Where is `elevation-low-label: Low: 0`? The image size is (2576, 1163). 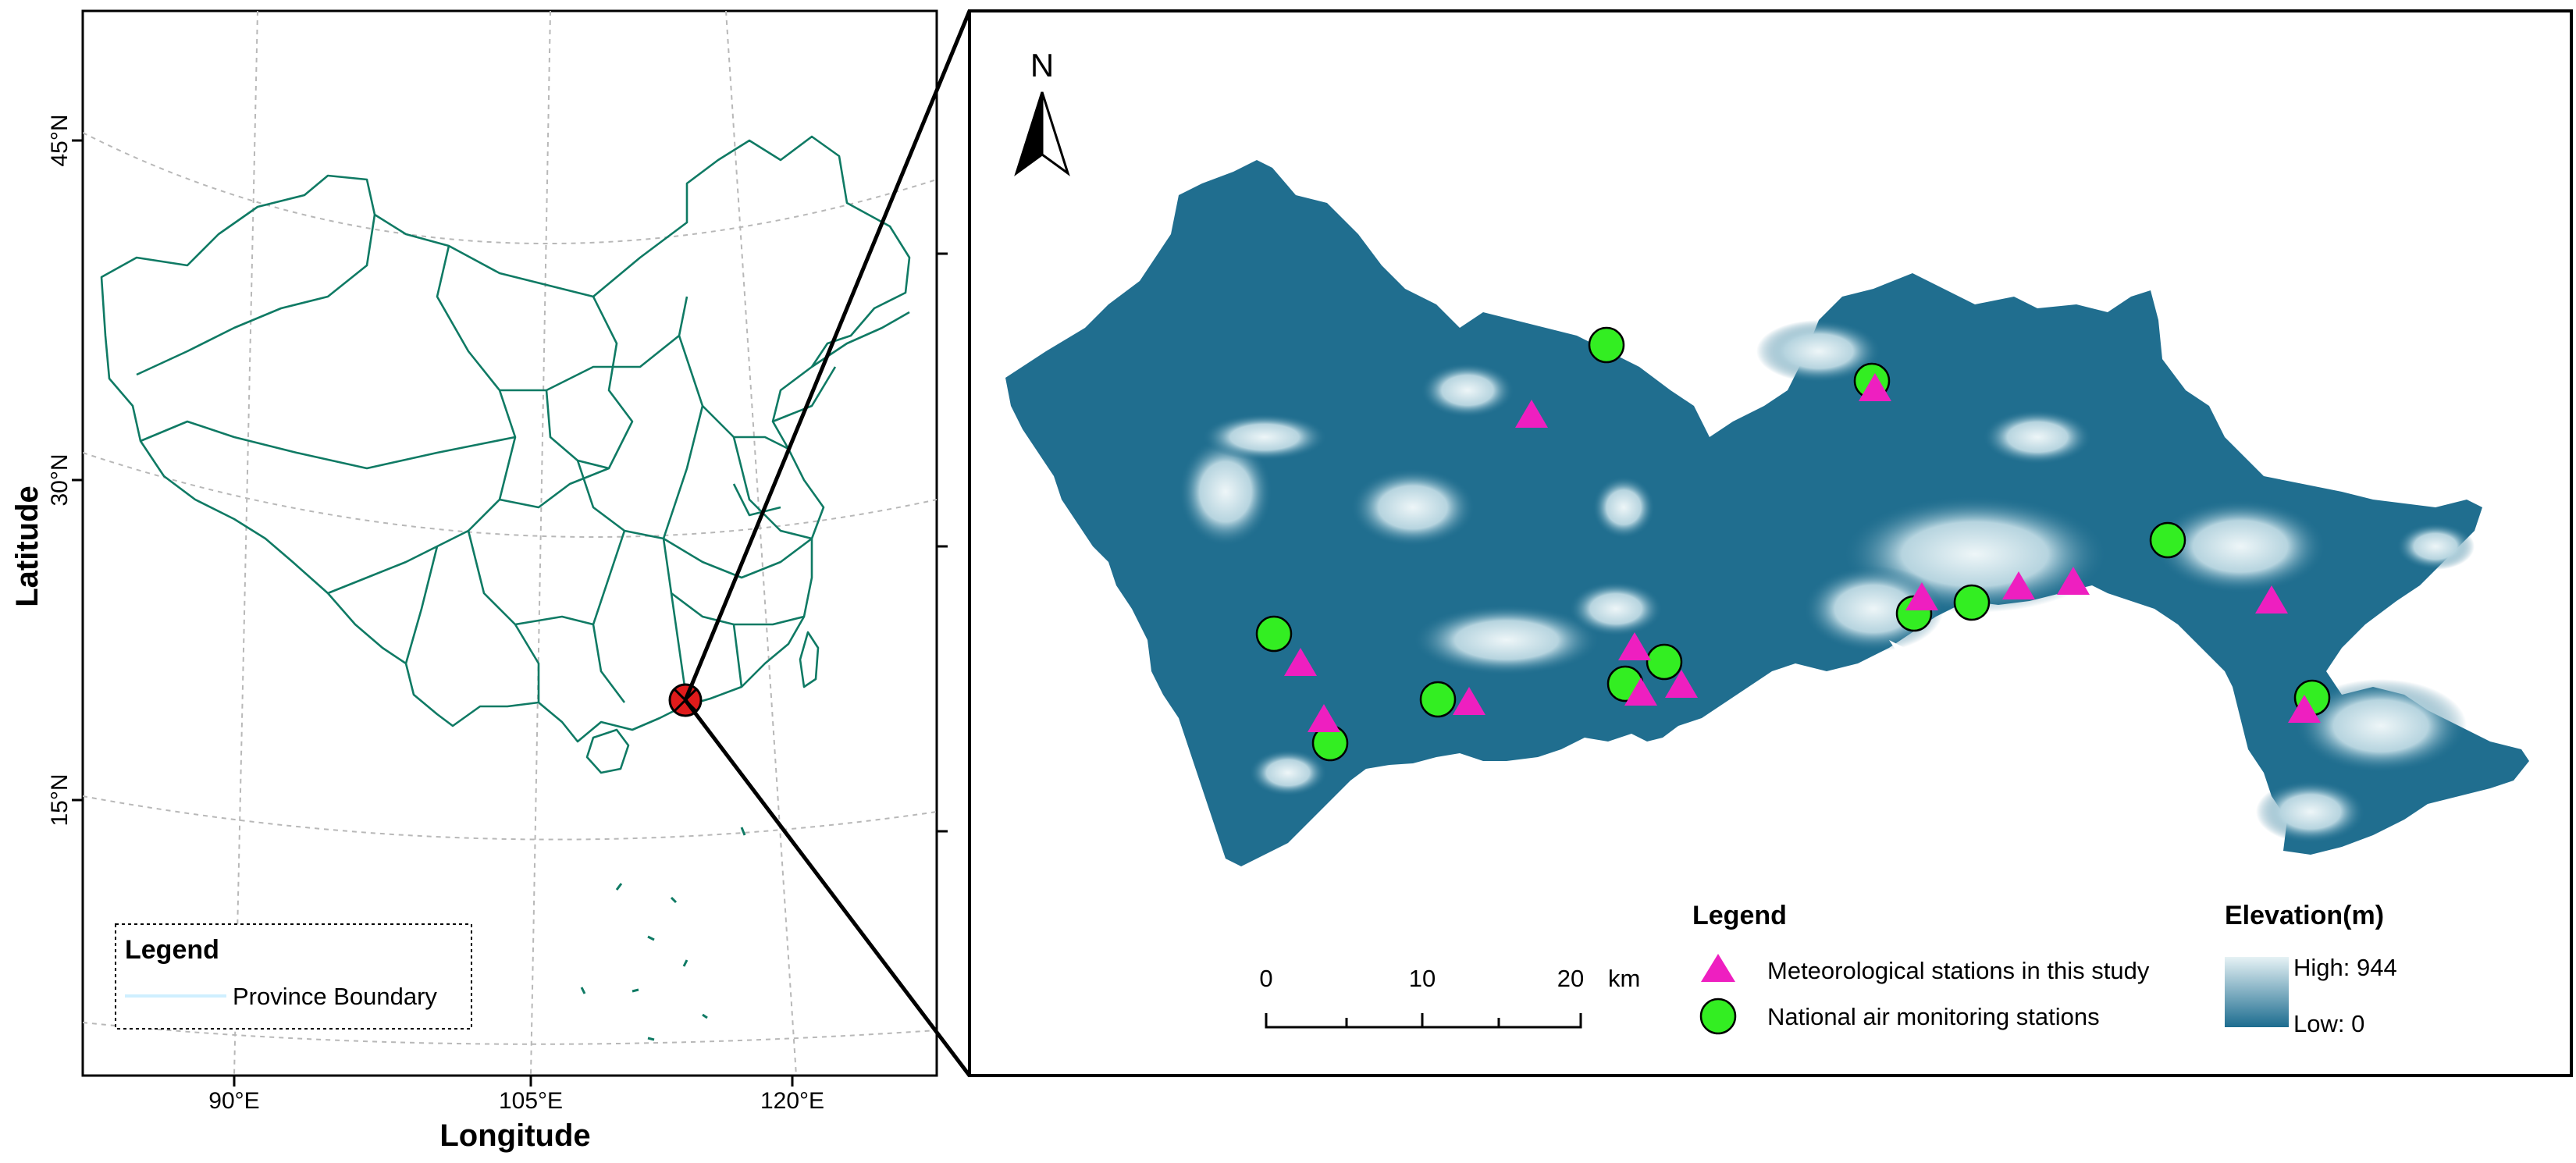 elevation-low-label: Low: 0 is located at coordinates (2328, 1023).